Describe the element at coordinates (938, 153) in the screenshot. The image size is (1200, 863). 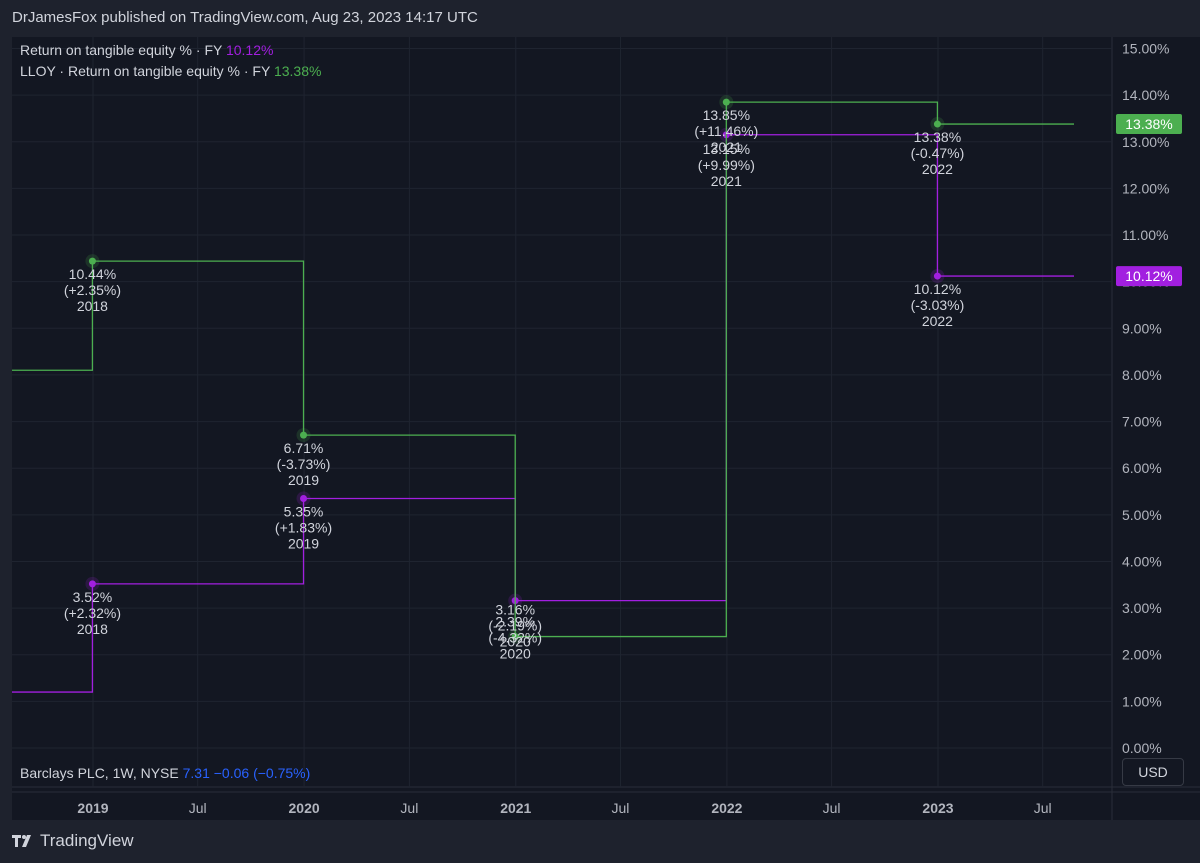
I see `point-change-label: (-0.47%)` at that location.